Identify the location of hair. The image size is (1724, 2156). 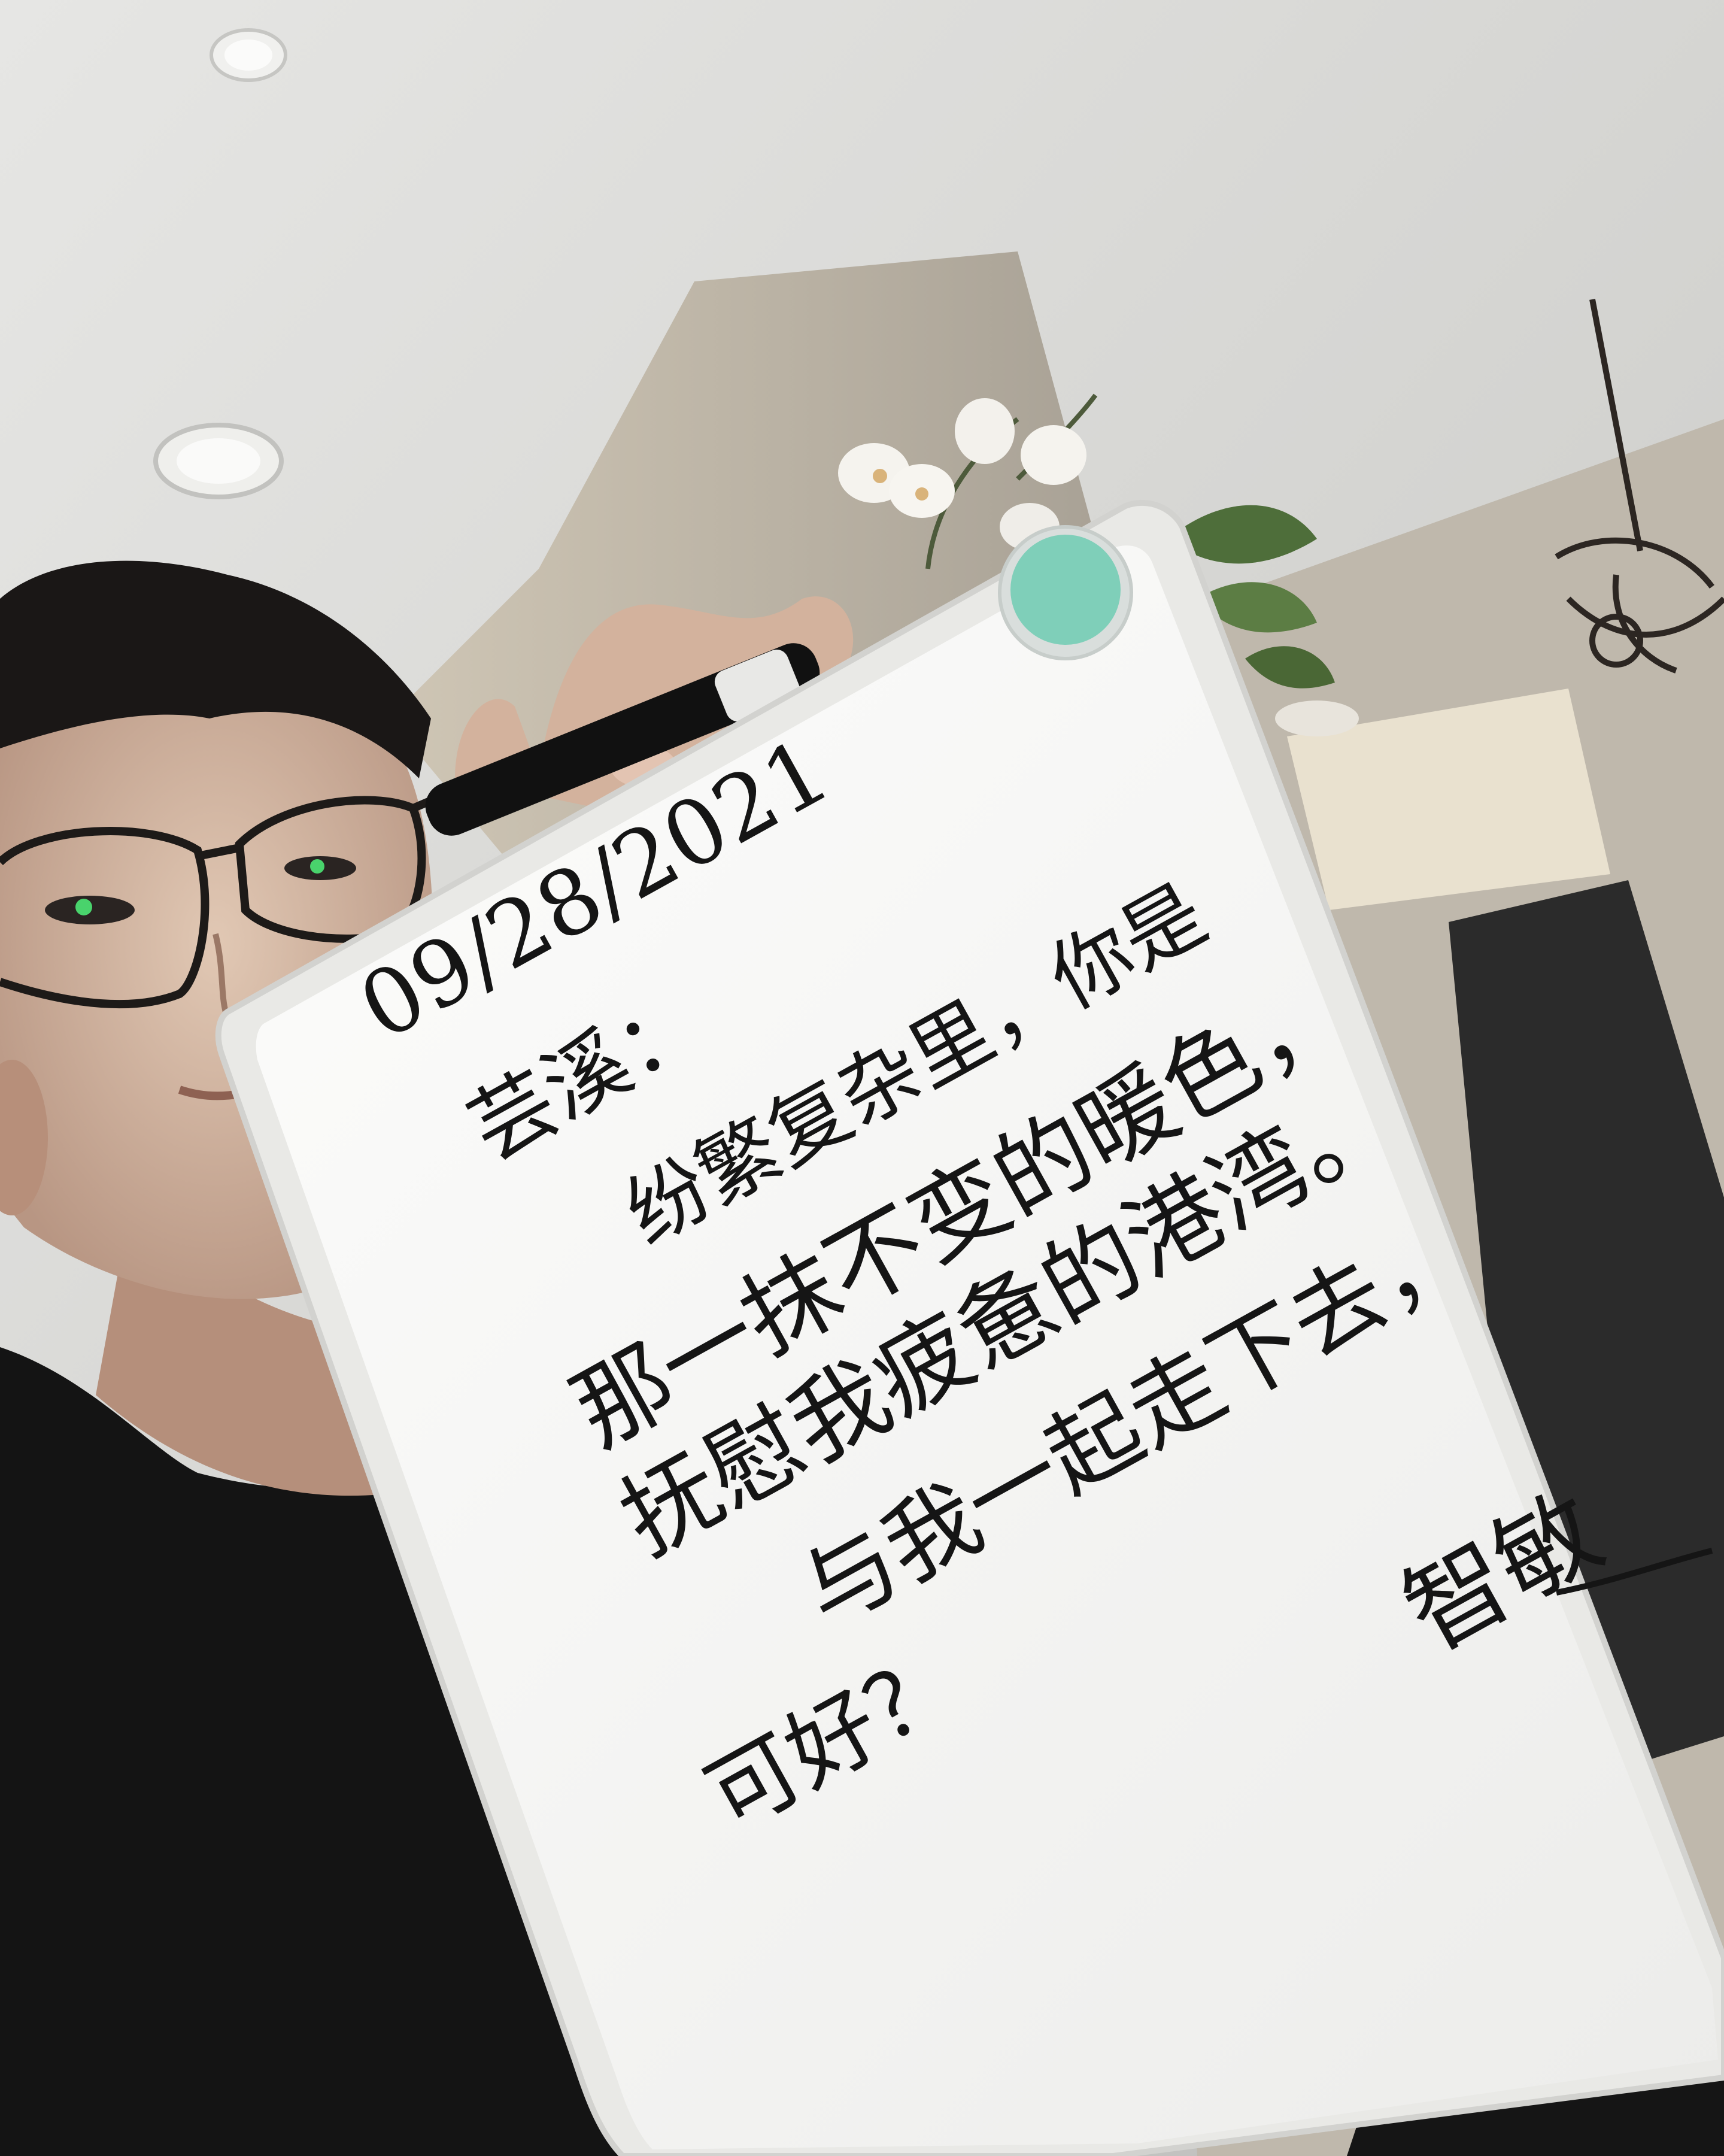
(215, 669).